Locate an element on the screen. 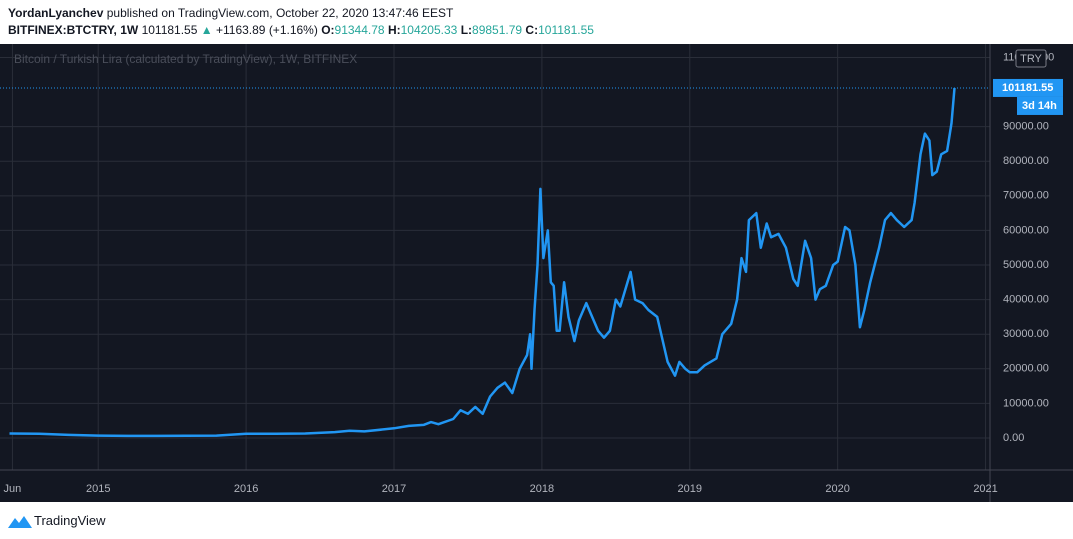  last-price-label: 101181.55 is located at coordinates (1027, 88).